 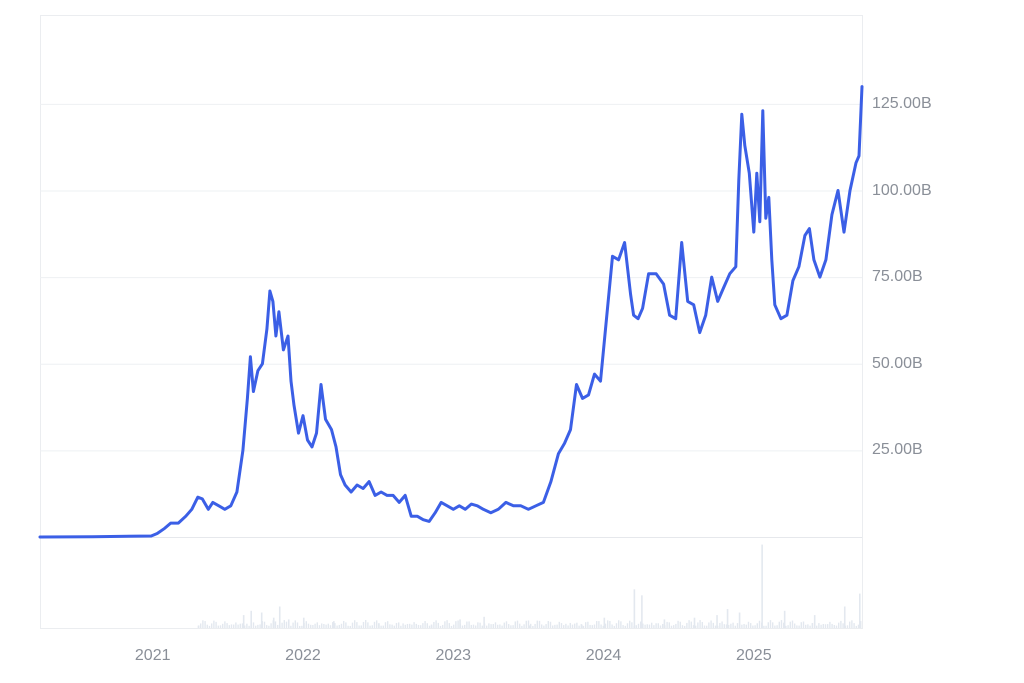 What do you see at coordinates (303, 655) in the screenshot?
I see `x-tick-label: 2022` at bounding box center [303, 655].